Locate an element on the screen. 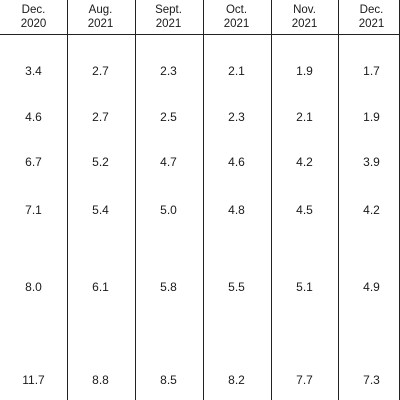 The height and width of the screenshot is (400, 400). header-rule is located at coordinates (200, 34).